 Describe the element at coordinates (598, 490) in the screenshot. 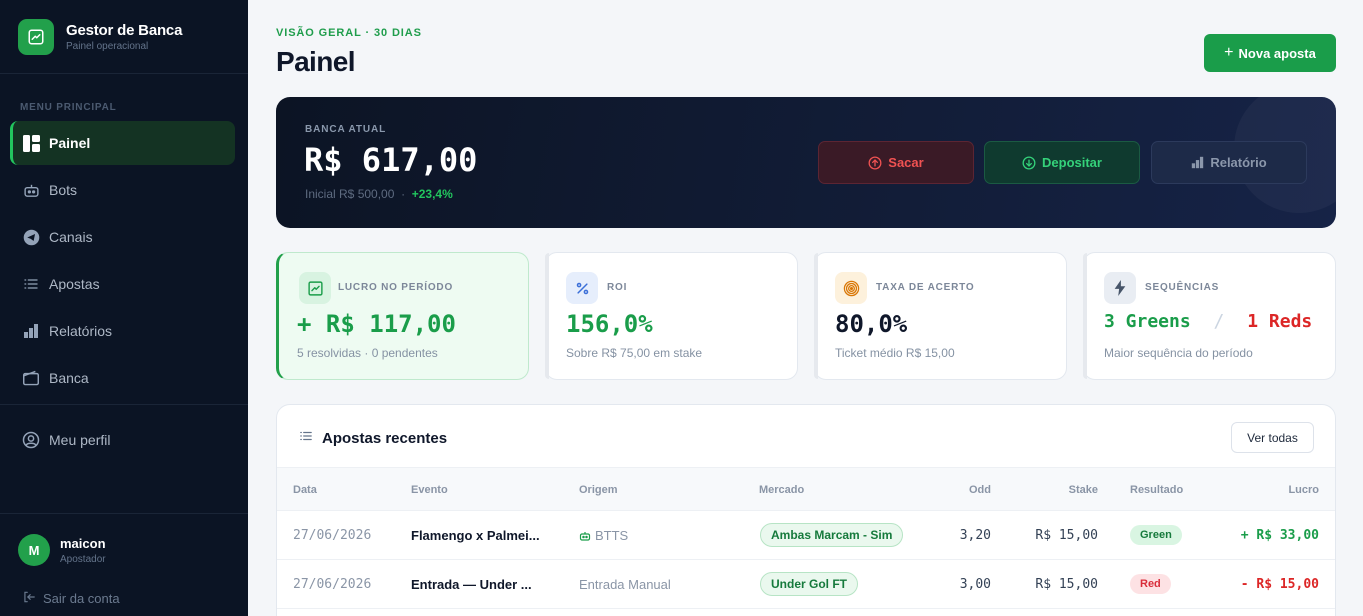

I see `column-header-origin: Origem` at that location.